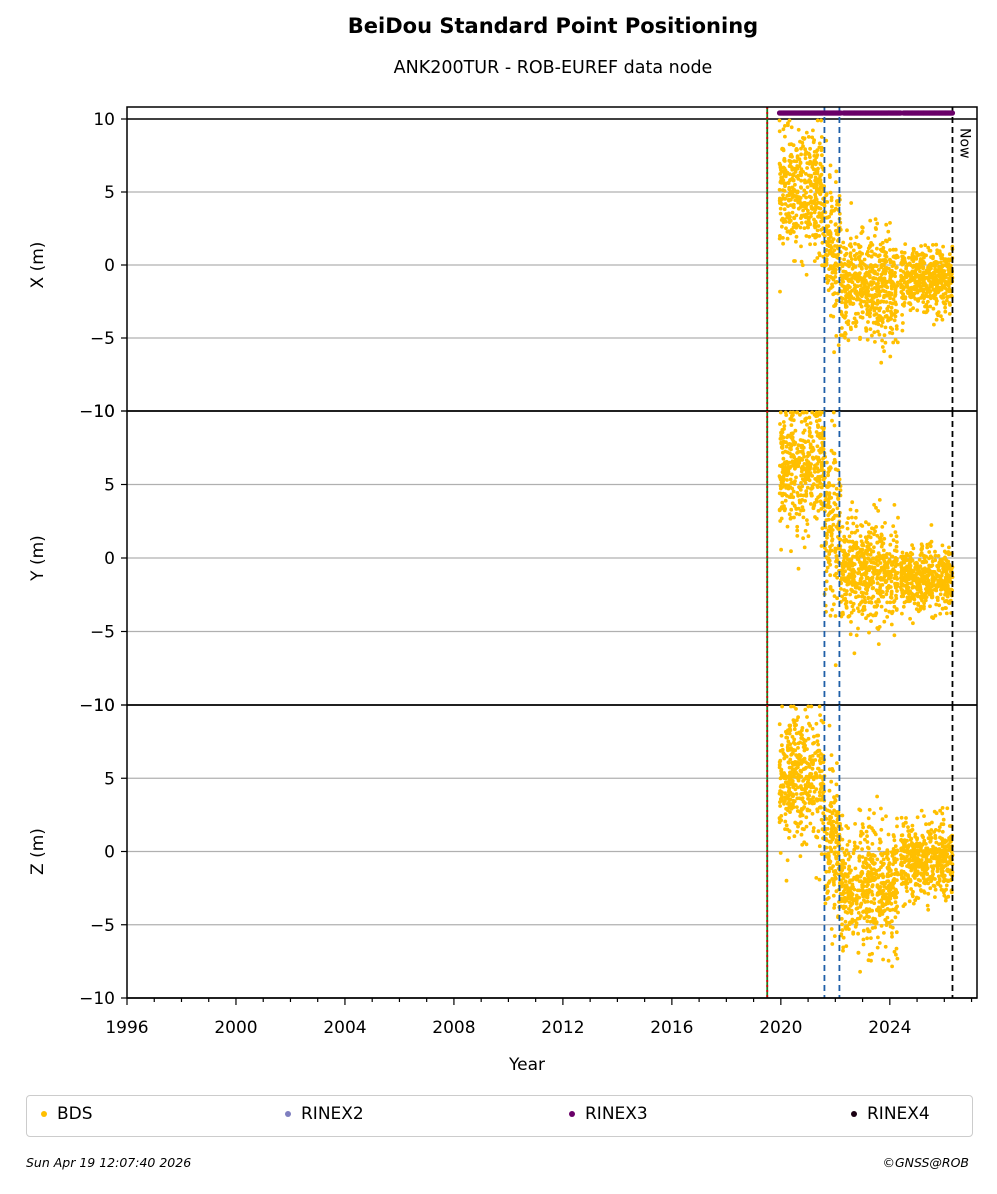 This screenshot has width=997, height=1194. I want to click on series-bds, so click(866, 241).